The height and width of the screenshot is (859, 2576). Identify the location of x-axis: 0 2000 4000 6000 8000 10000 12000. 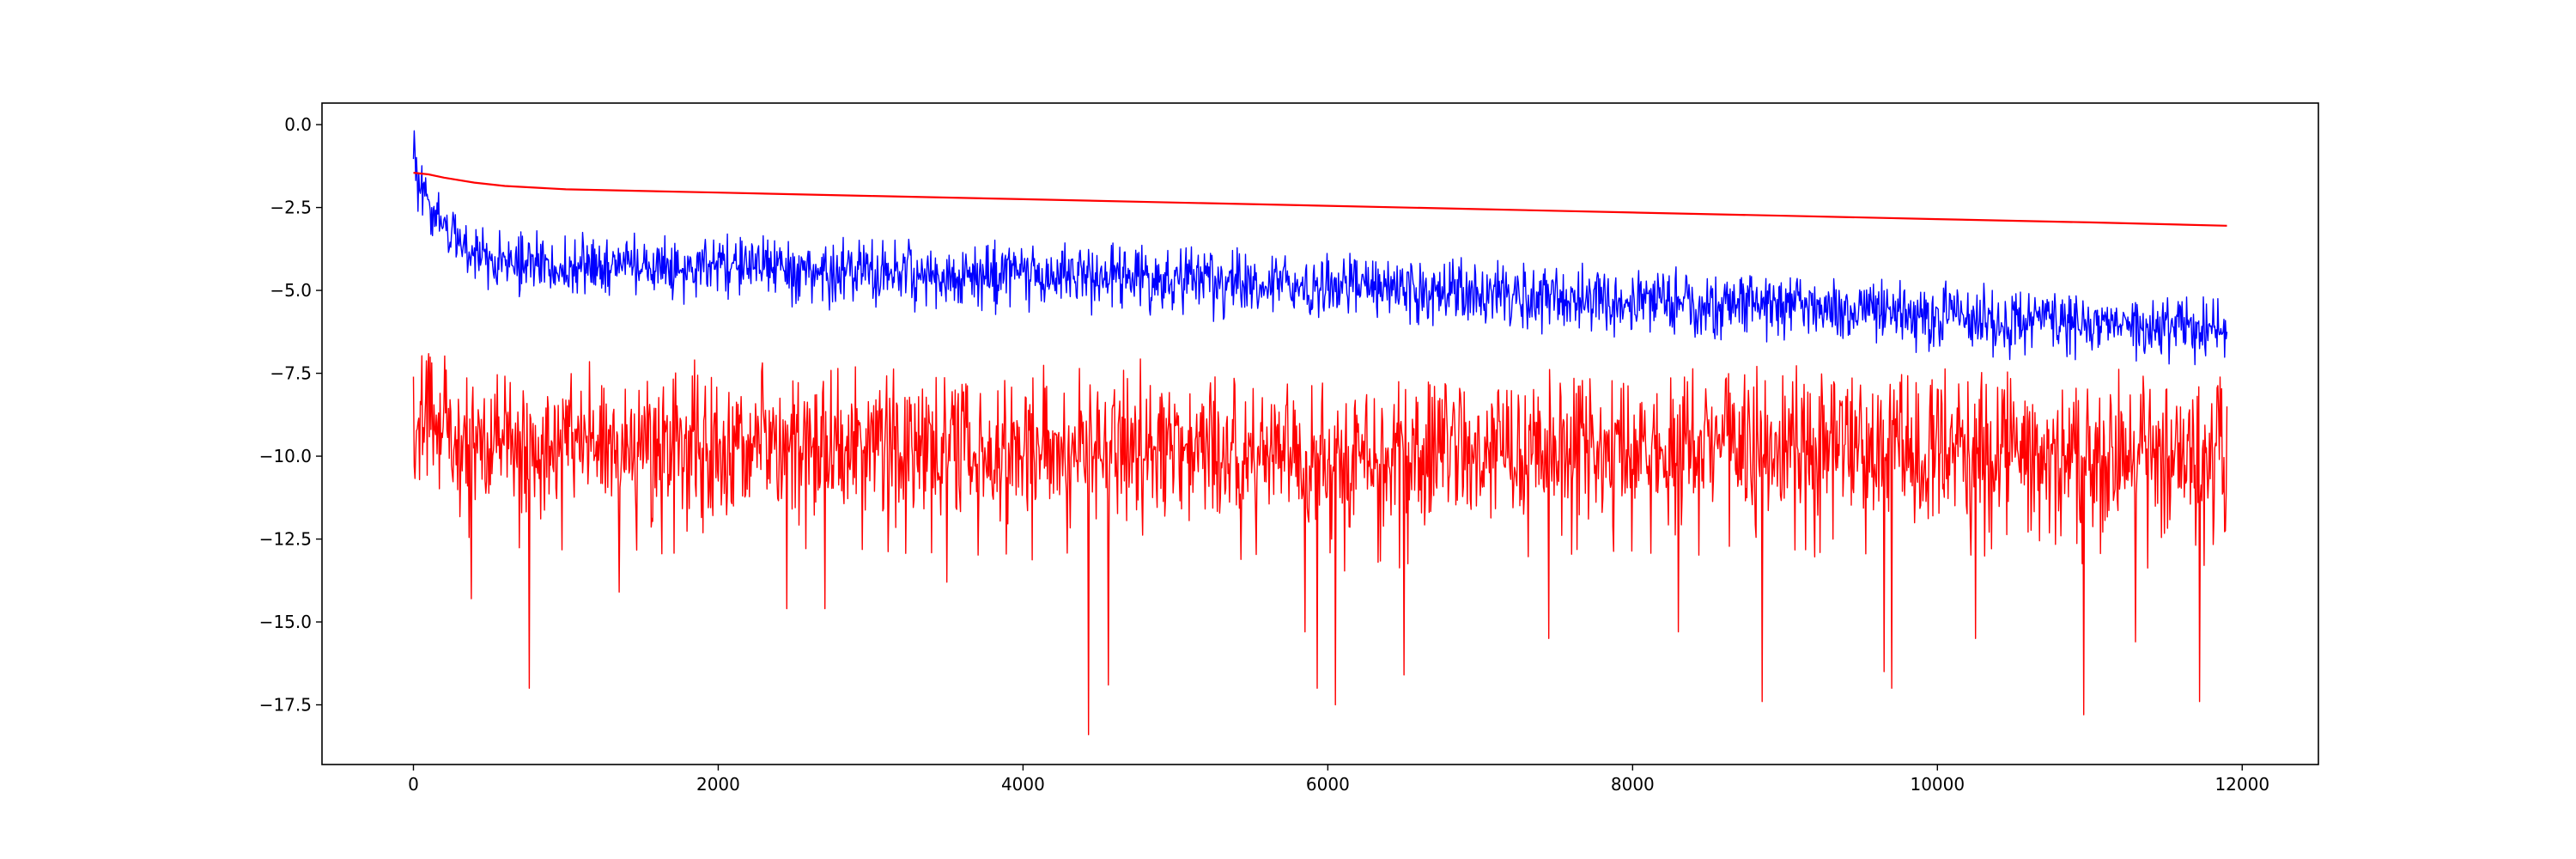
(1338, 780).